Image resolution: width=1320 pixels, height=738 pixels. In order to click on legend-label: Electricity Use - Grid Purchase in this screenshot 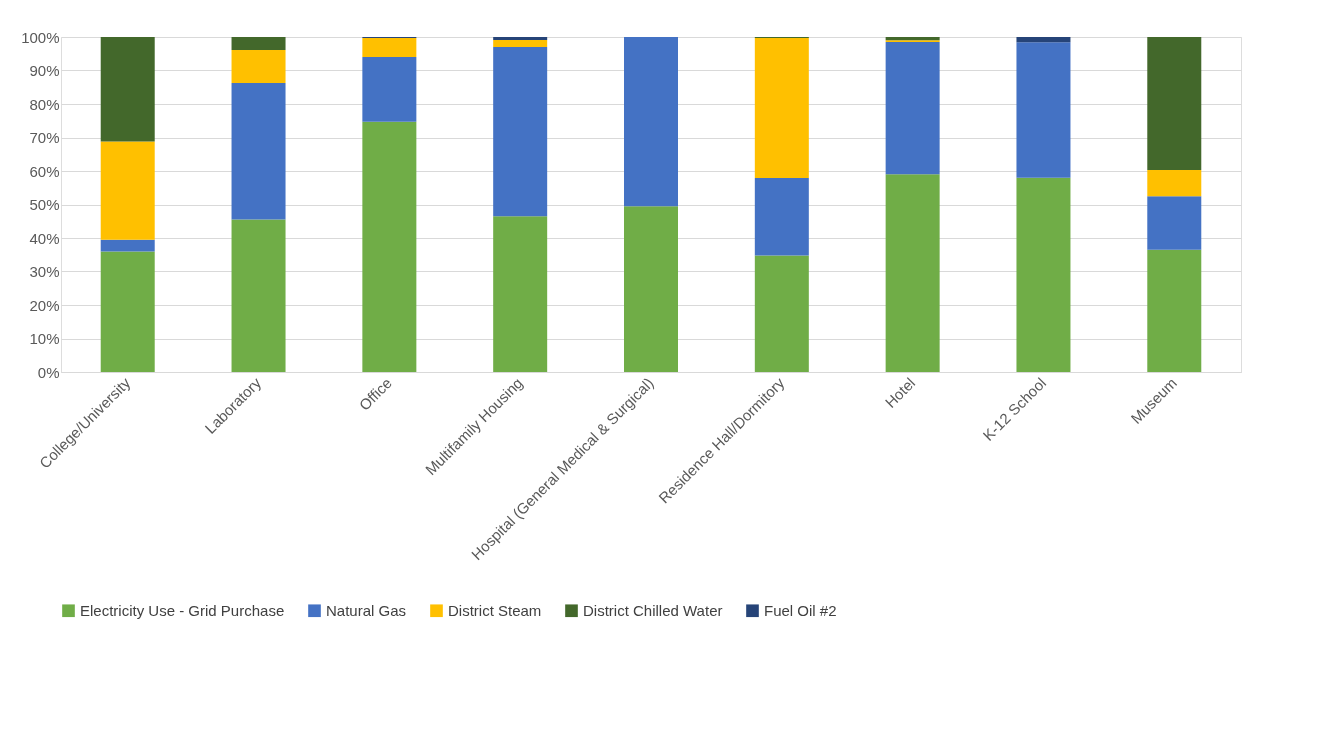, I will do `click(182, 610)`.